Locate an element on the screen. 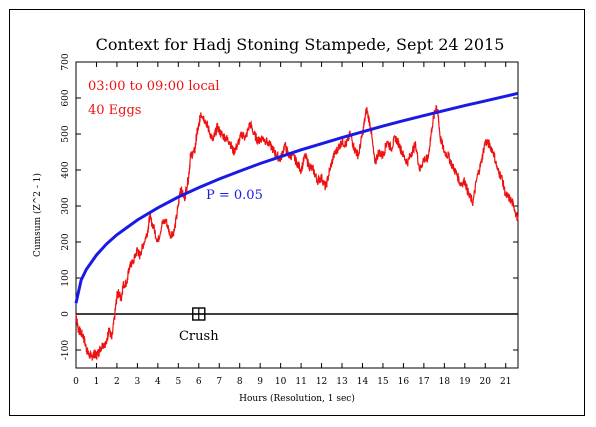  y-tick-label: 600 is located at coordinates (66, 97).